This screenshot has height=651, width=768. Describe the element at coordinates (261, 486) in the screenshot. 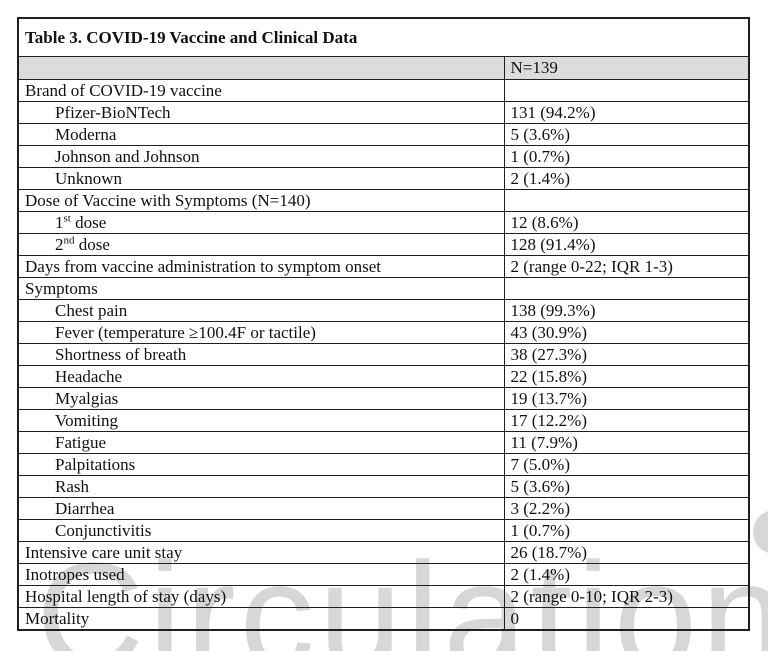

I see `row-label: Rash` at that location.